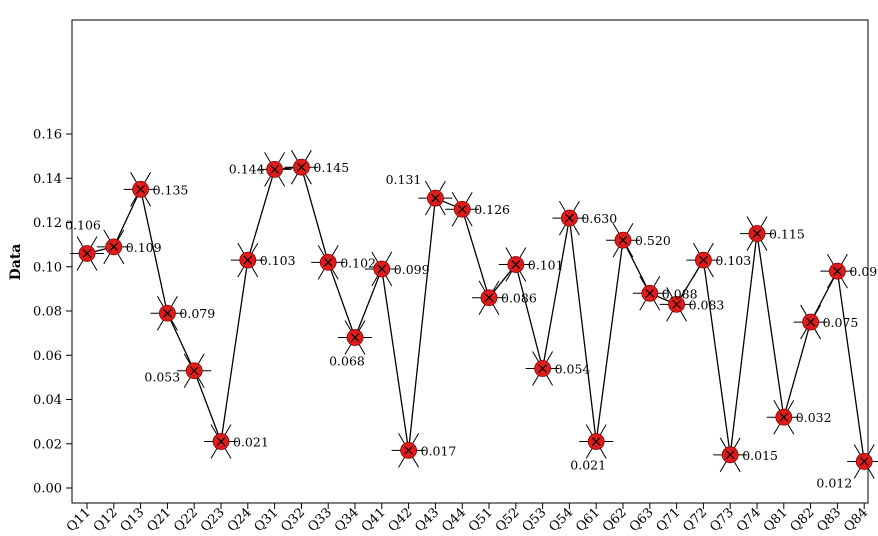  I want to click on data-label: 0.032, so click(814, 417).